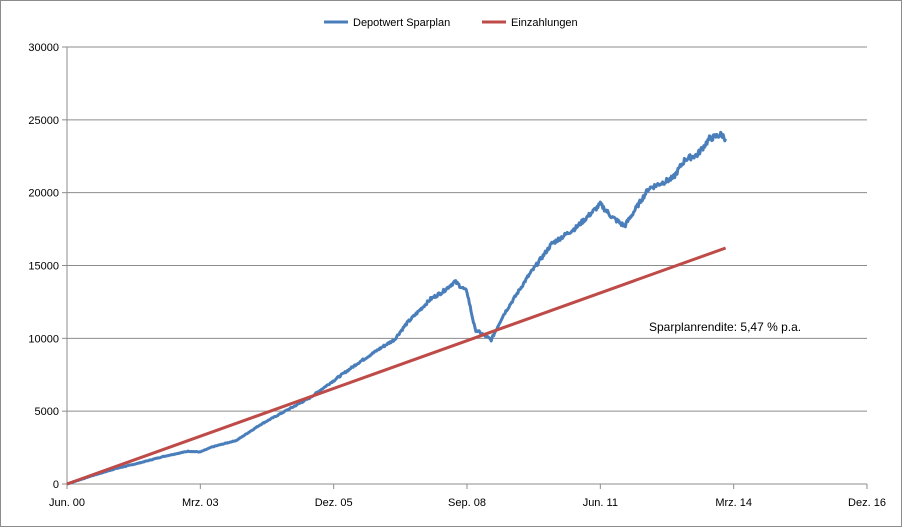 The height and width of the screenshot is (527, 902). I want to click on legend: Depotwert Sparplan Einzahlungen, so click(451, 23).